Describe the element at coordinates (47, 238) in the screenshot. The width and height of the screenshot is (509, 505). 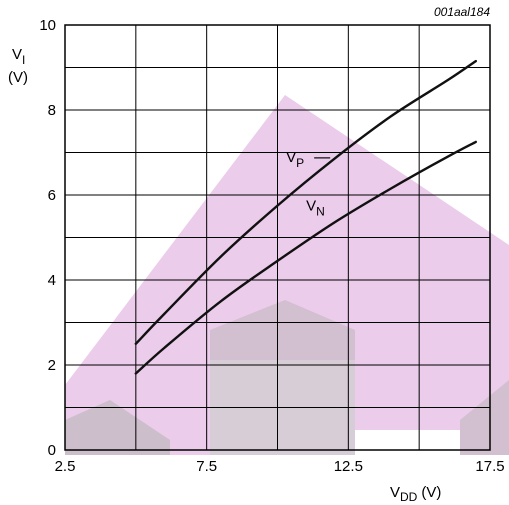
I see `y-tick-labels: 0 2 4 6 8 10` at that location.